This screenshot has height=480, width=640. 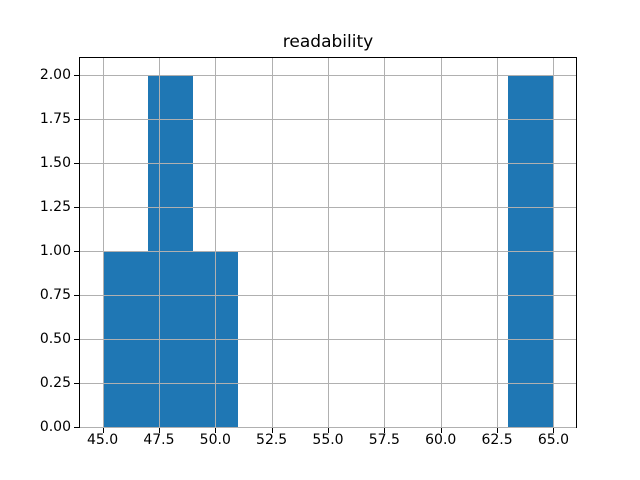 I want to click on x-tick-label: 65.0, so click(x=553, y=439).